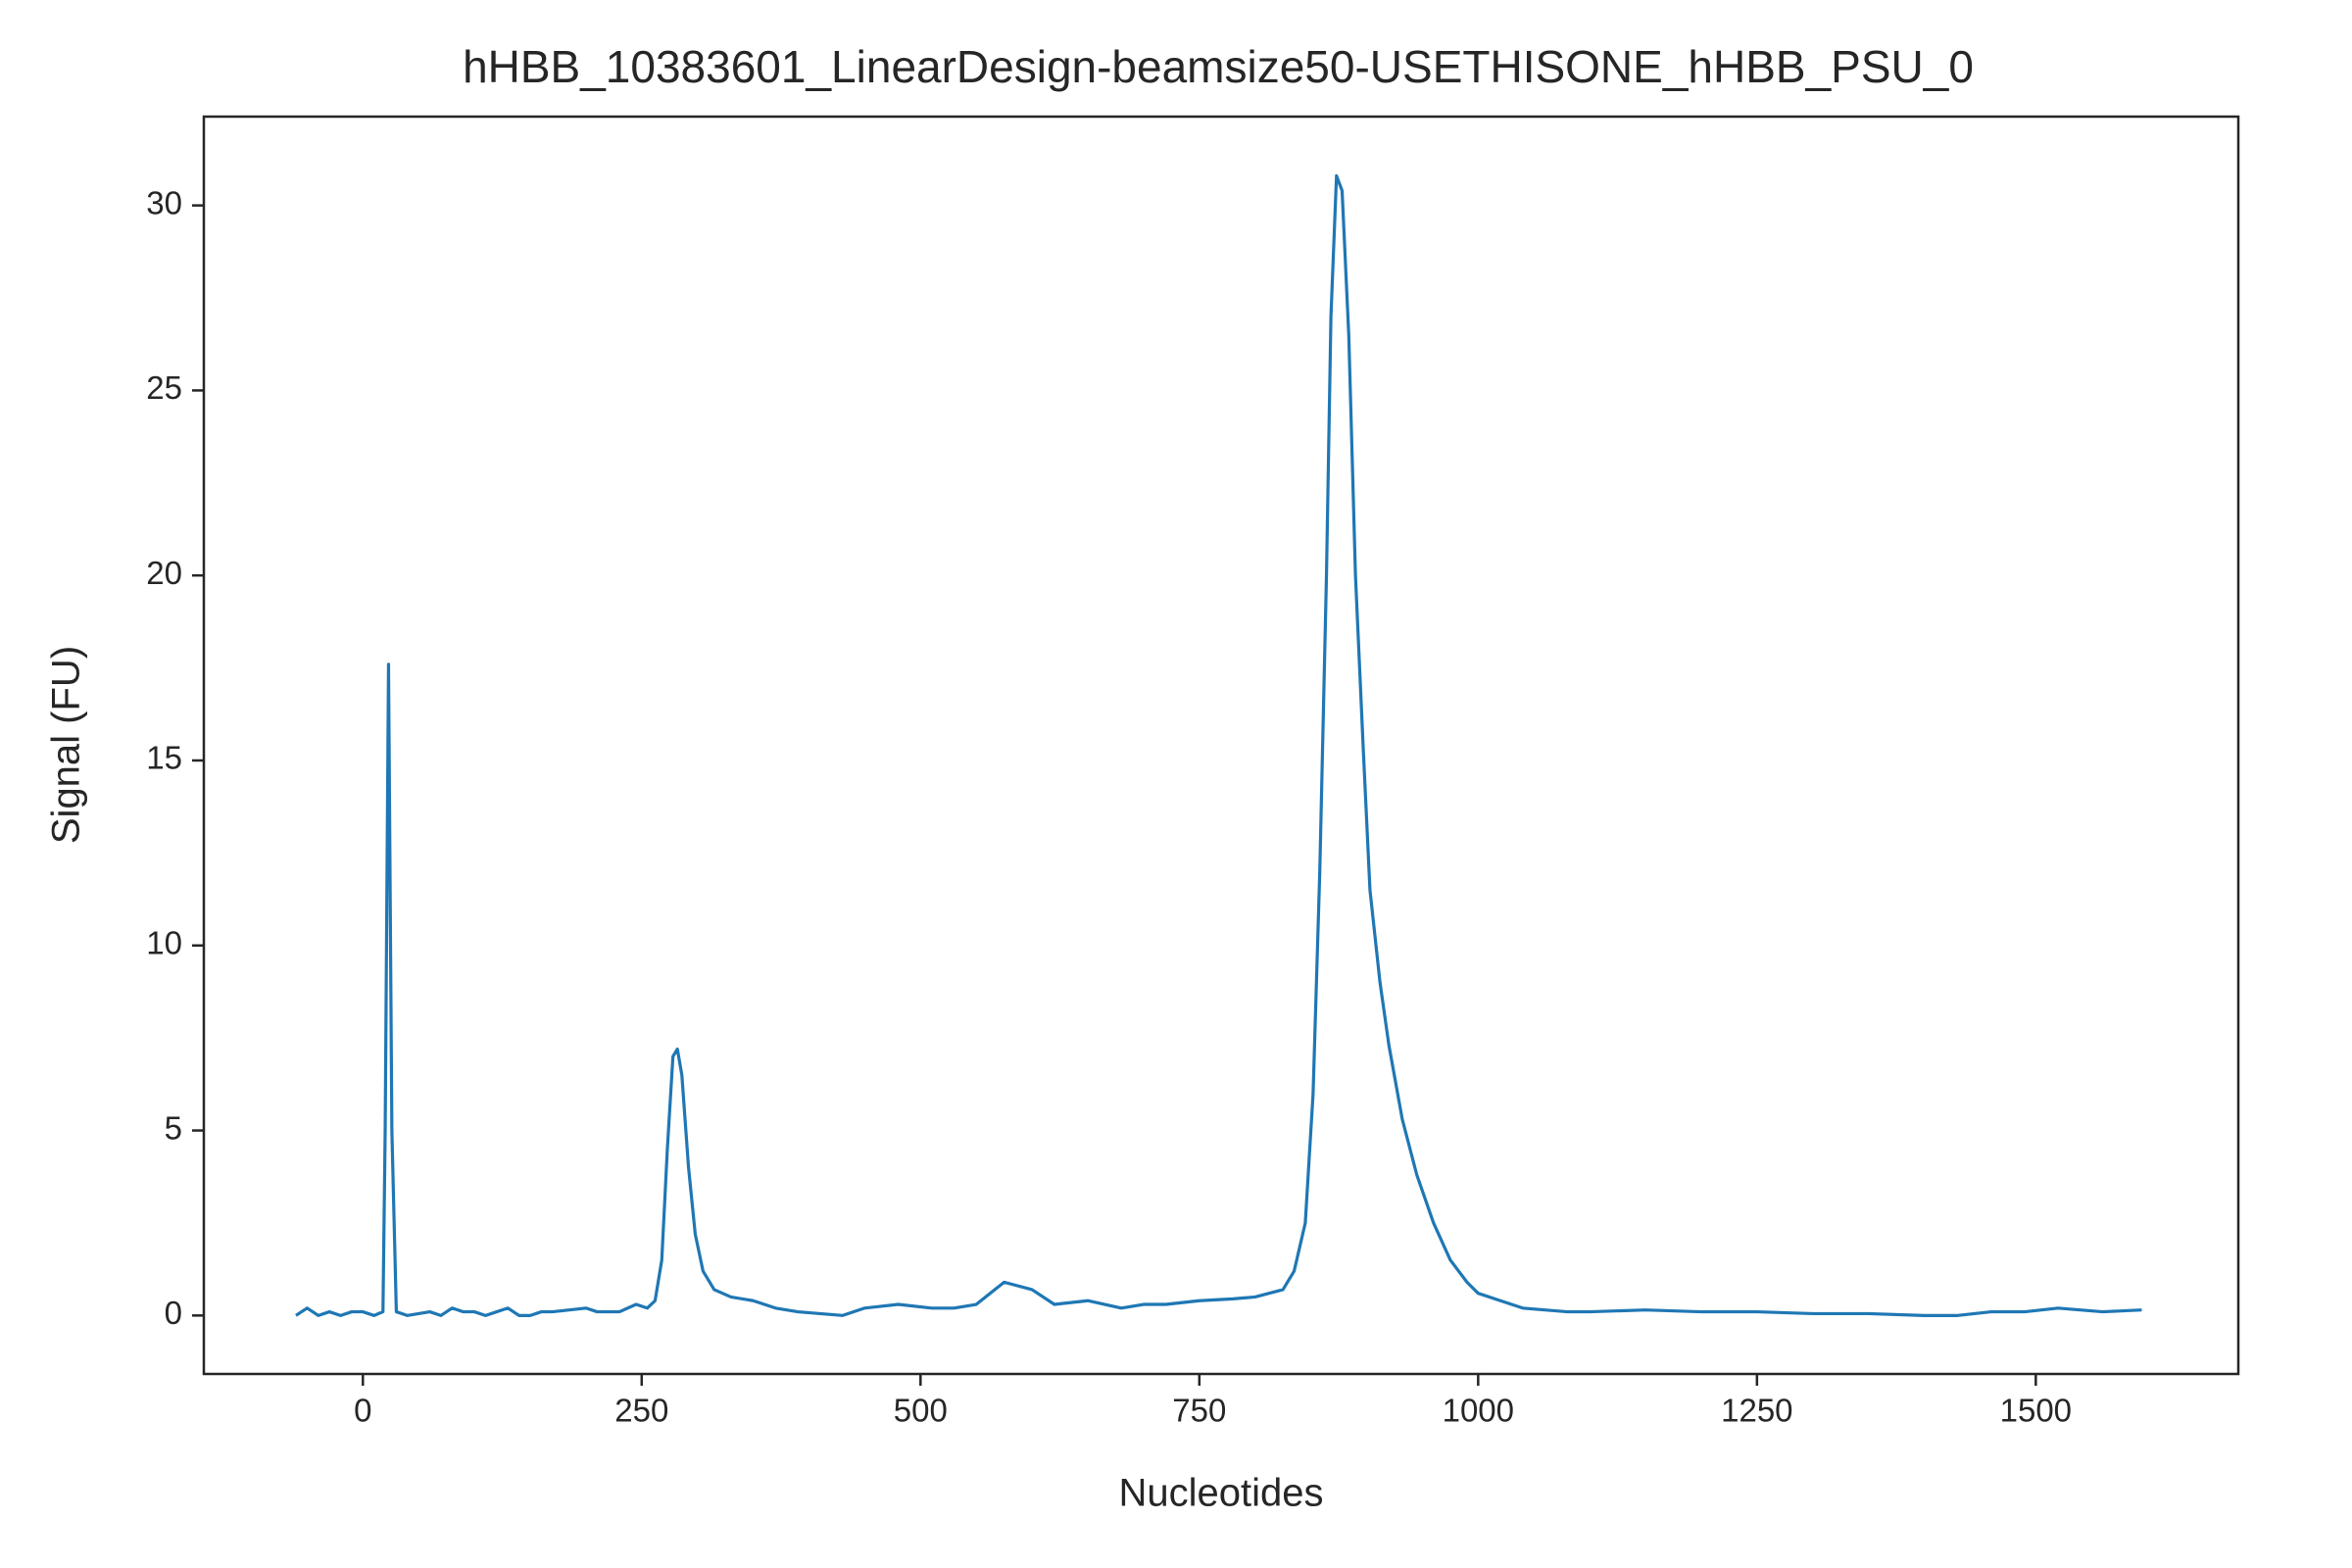  I want to click on y-tick-label: 25, so click(164, 387).